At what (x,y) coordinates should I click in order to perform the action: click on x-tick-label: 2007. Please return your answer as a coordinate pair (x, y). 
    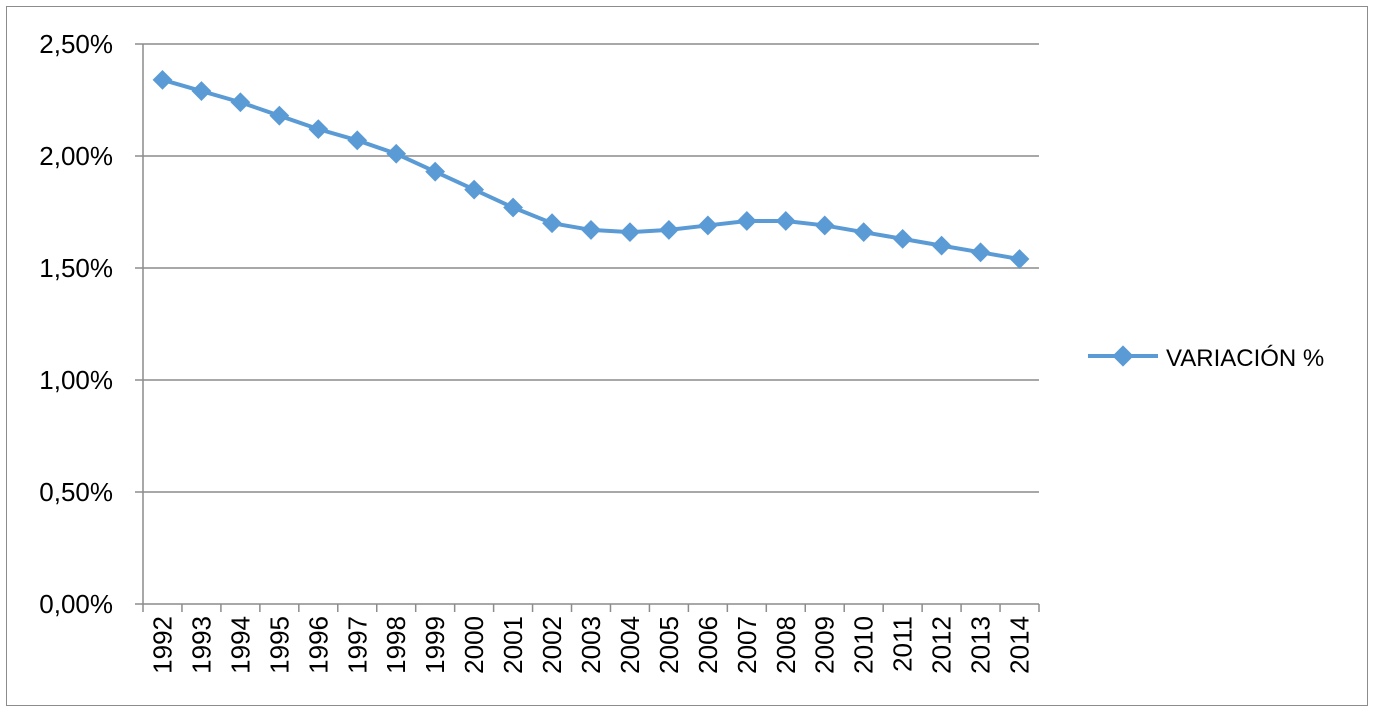
    Looking at the image, I should click on (747, 645).